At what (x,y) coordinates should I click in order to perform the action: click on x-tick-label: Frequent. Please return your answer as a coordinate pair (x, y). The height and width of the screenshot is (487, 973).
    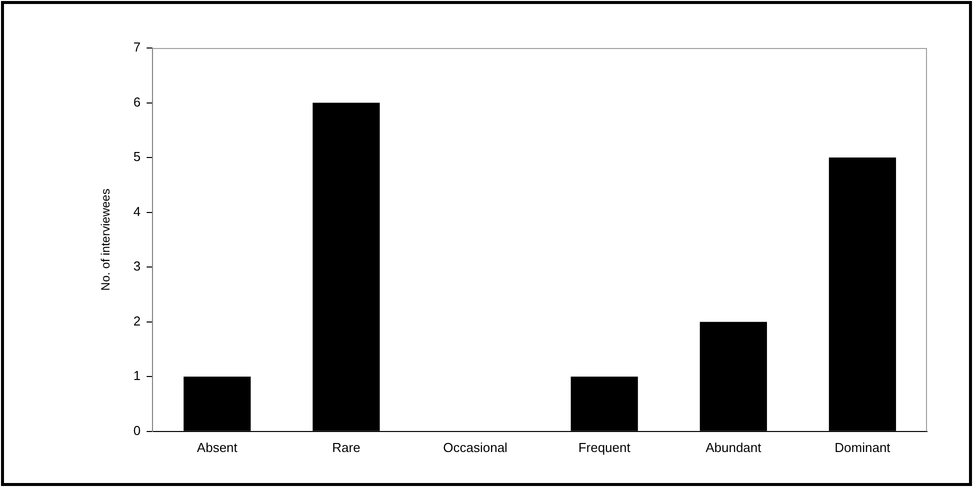
    Looking at the image, I should click on (604, 447).